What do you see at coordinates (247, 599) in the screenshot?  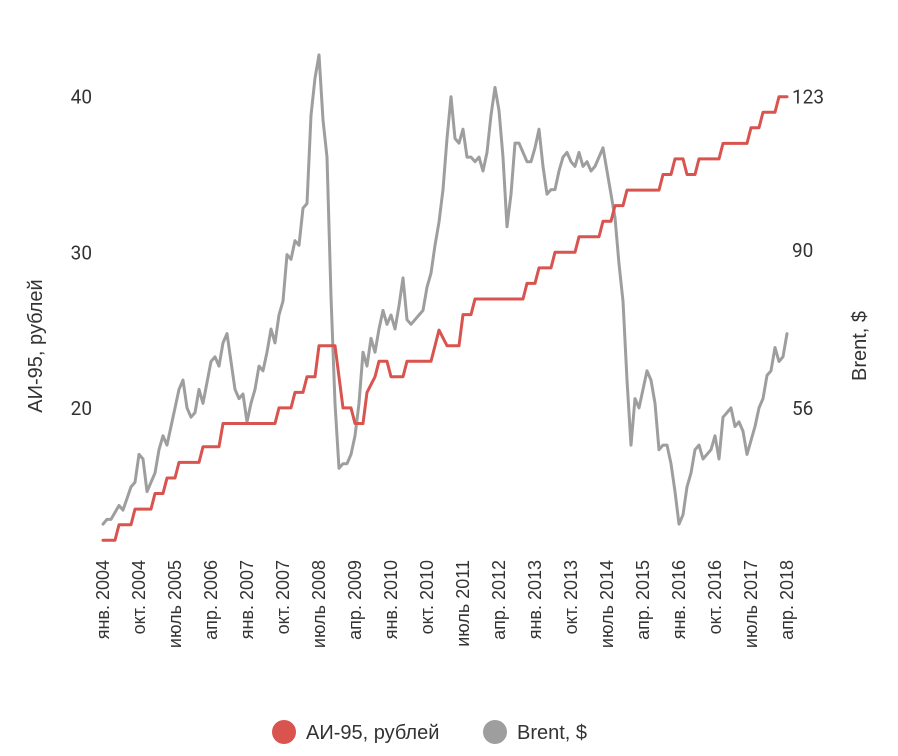 I see `x-tick-label: янв. 2007` at bounding box center [247, 599].